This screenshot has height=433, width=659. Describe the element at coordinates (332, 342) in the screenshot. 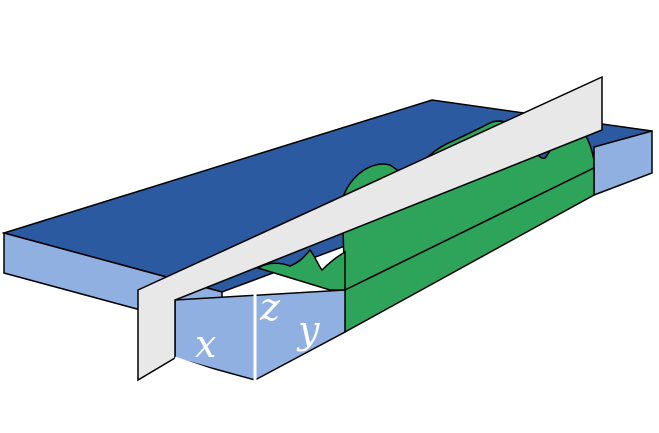

I see `y-axis-line` at that location.